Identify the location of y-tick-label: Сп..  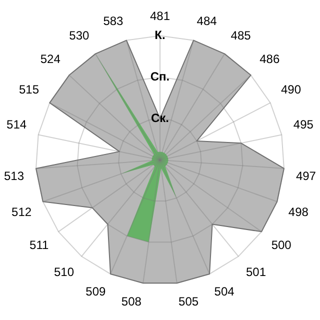
(160, 76).